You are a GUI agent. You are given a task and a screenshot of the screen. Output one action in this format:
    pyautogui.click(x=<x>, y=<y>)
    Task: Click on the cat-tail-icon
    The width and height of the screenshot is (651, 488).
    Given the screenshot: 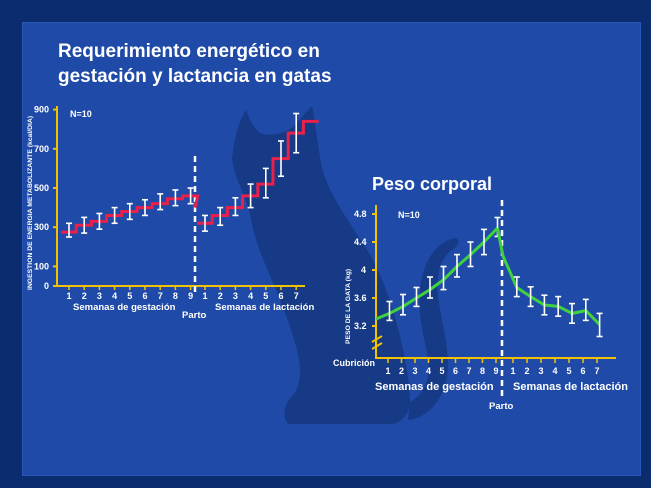 What is the action you would take?
    pyautogui.click(x=433, y=329)
    